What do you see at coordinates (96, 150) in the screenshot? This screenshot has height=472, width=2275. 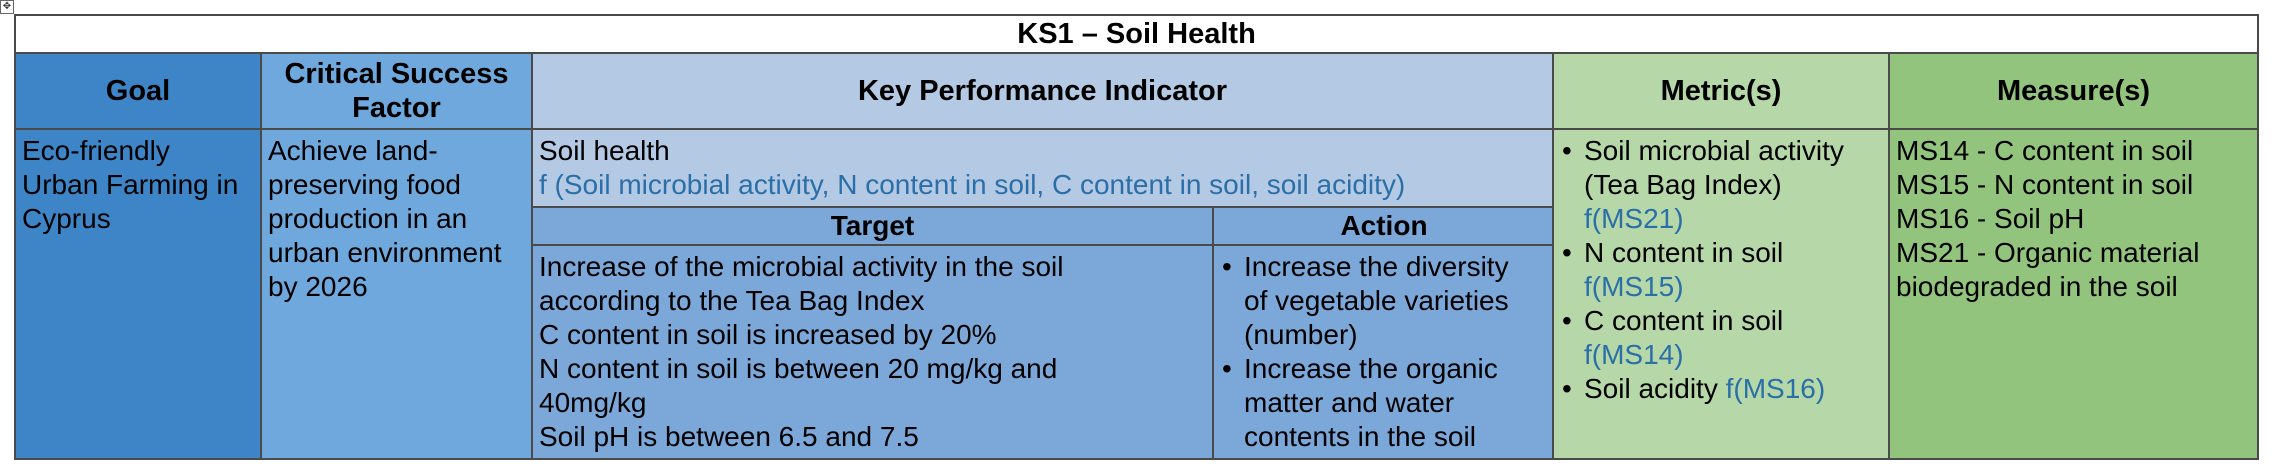 I see `goal-line: Eco-friendly` at bounding box center [96, 150].